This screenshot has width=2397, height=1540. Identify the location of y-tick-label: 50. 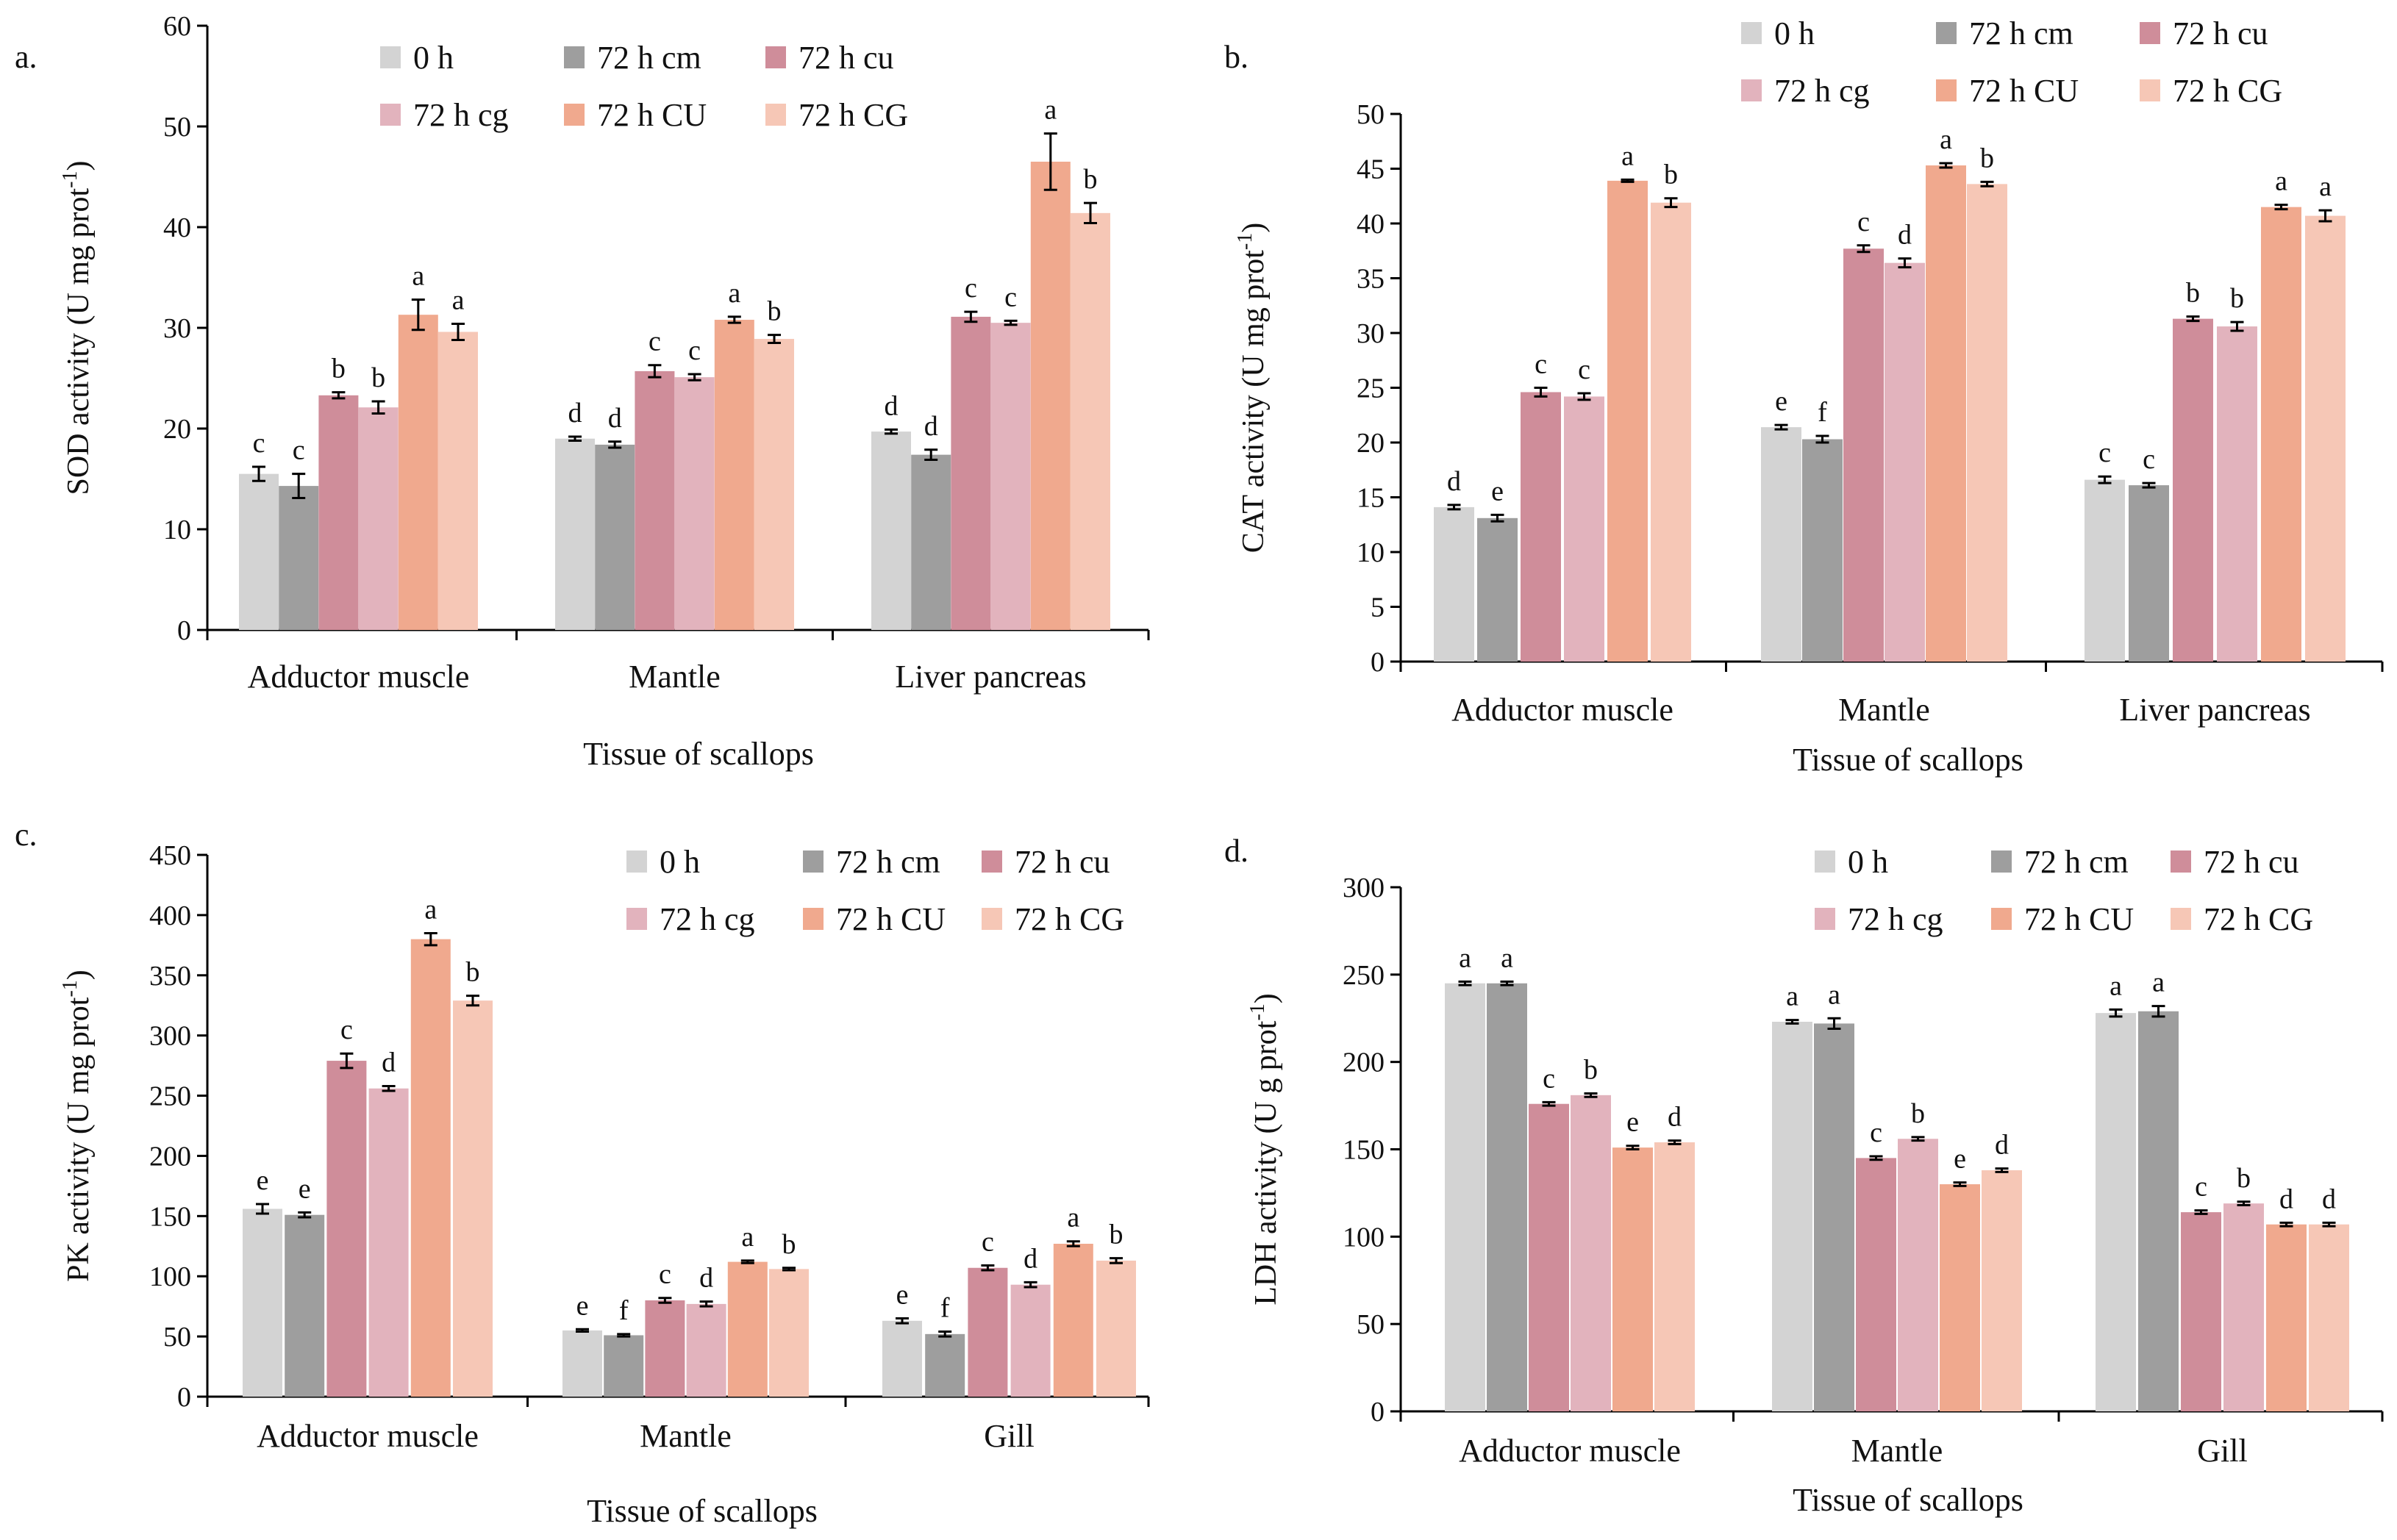
(1371, 115).